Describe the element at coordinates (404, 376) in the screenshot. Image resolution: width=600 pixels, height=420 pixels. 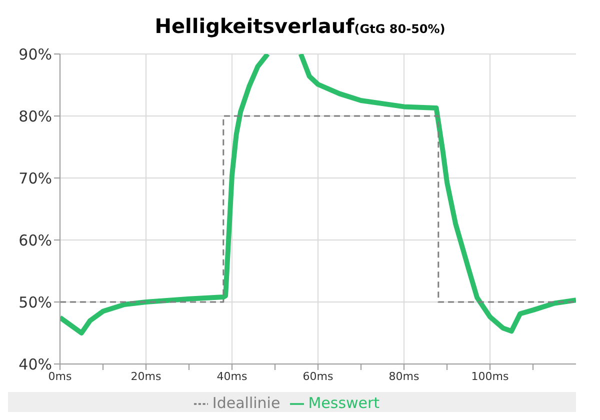
I see `x-tick-label: 80ms` at that location.